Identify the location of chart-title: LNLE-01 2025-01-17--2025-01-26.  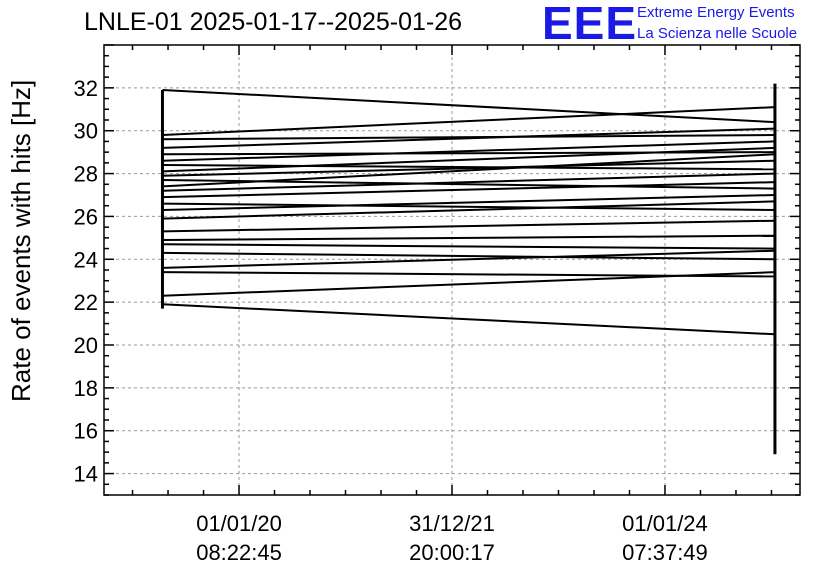
(273, 22).